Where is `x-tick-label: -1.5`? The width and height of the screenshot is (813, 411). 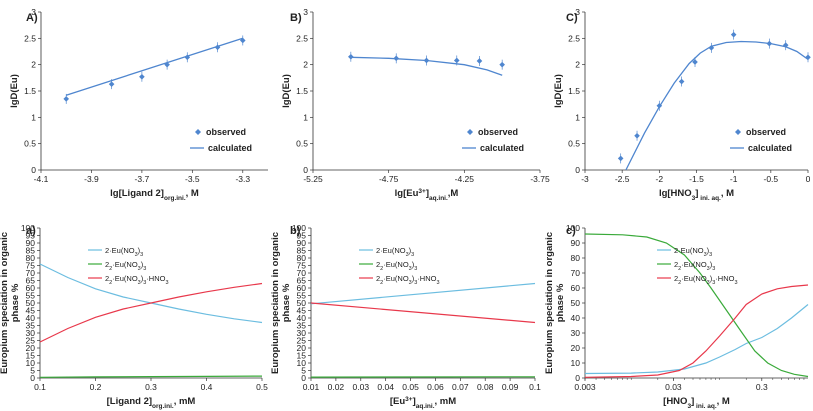 x-tick-label: -1.5 is located at coordinates (696, 179).